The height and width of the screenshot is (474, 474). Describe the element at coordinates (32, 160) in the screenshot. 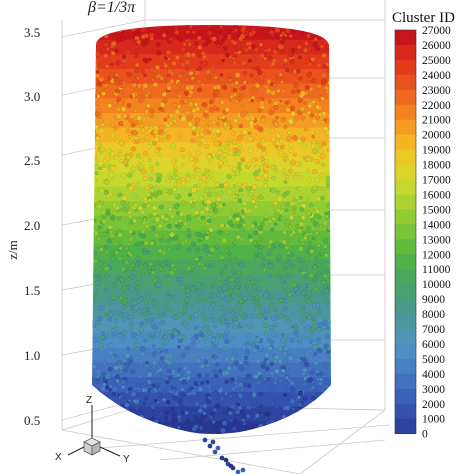

I see `z-tick: 2.5` at that location.